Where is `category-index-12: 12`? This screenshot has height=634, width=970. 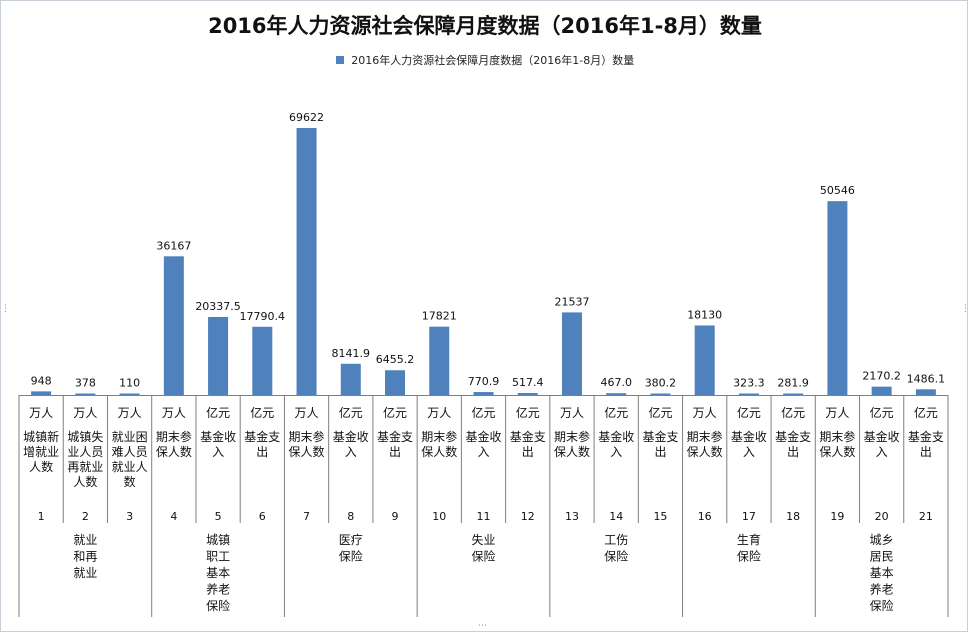
category-index-12: 12 is located at coordinates (528, 516).